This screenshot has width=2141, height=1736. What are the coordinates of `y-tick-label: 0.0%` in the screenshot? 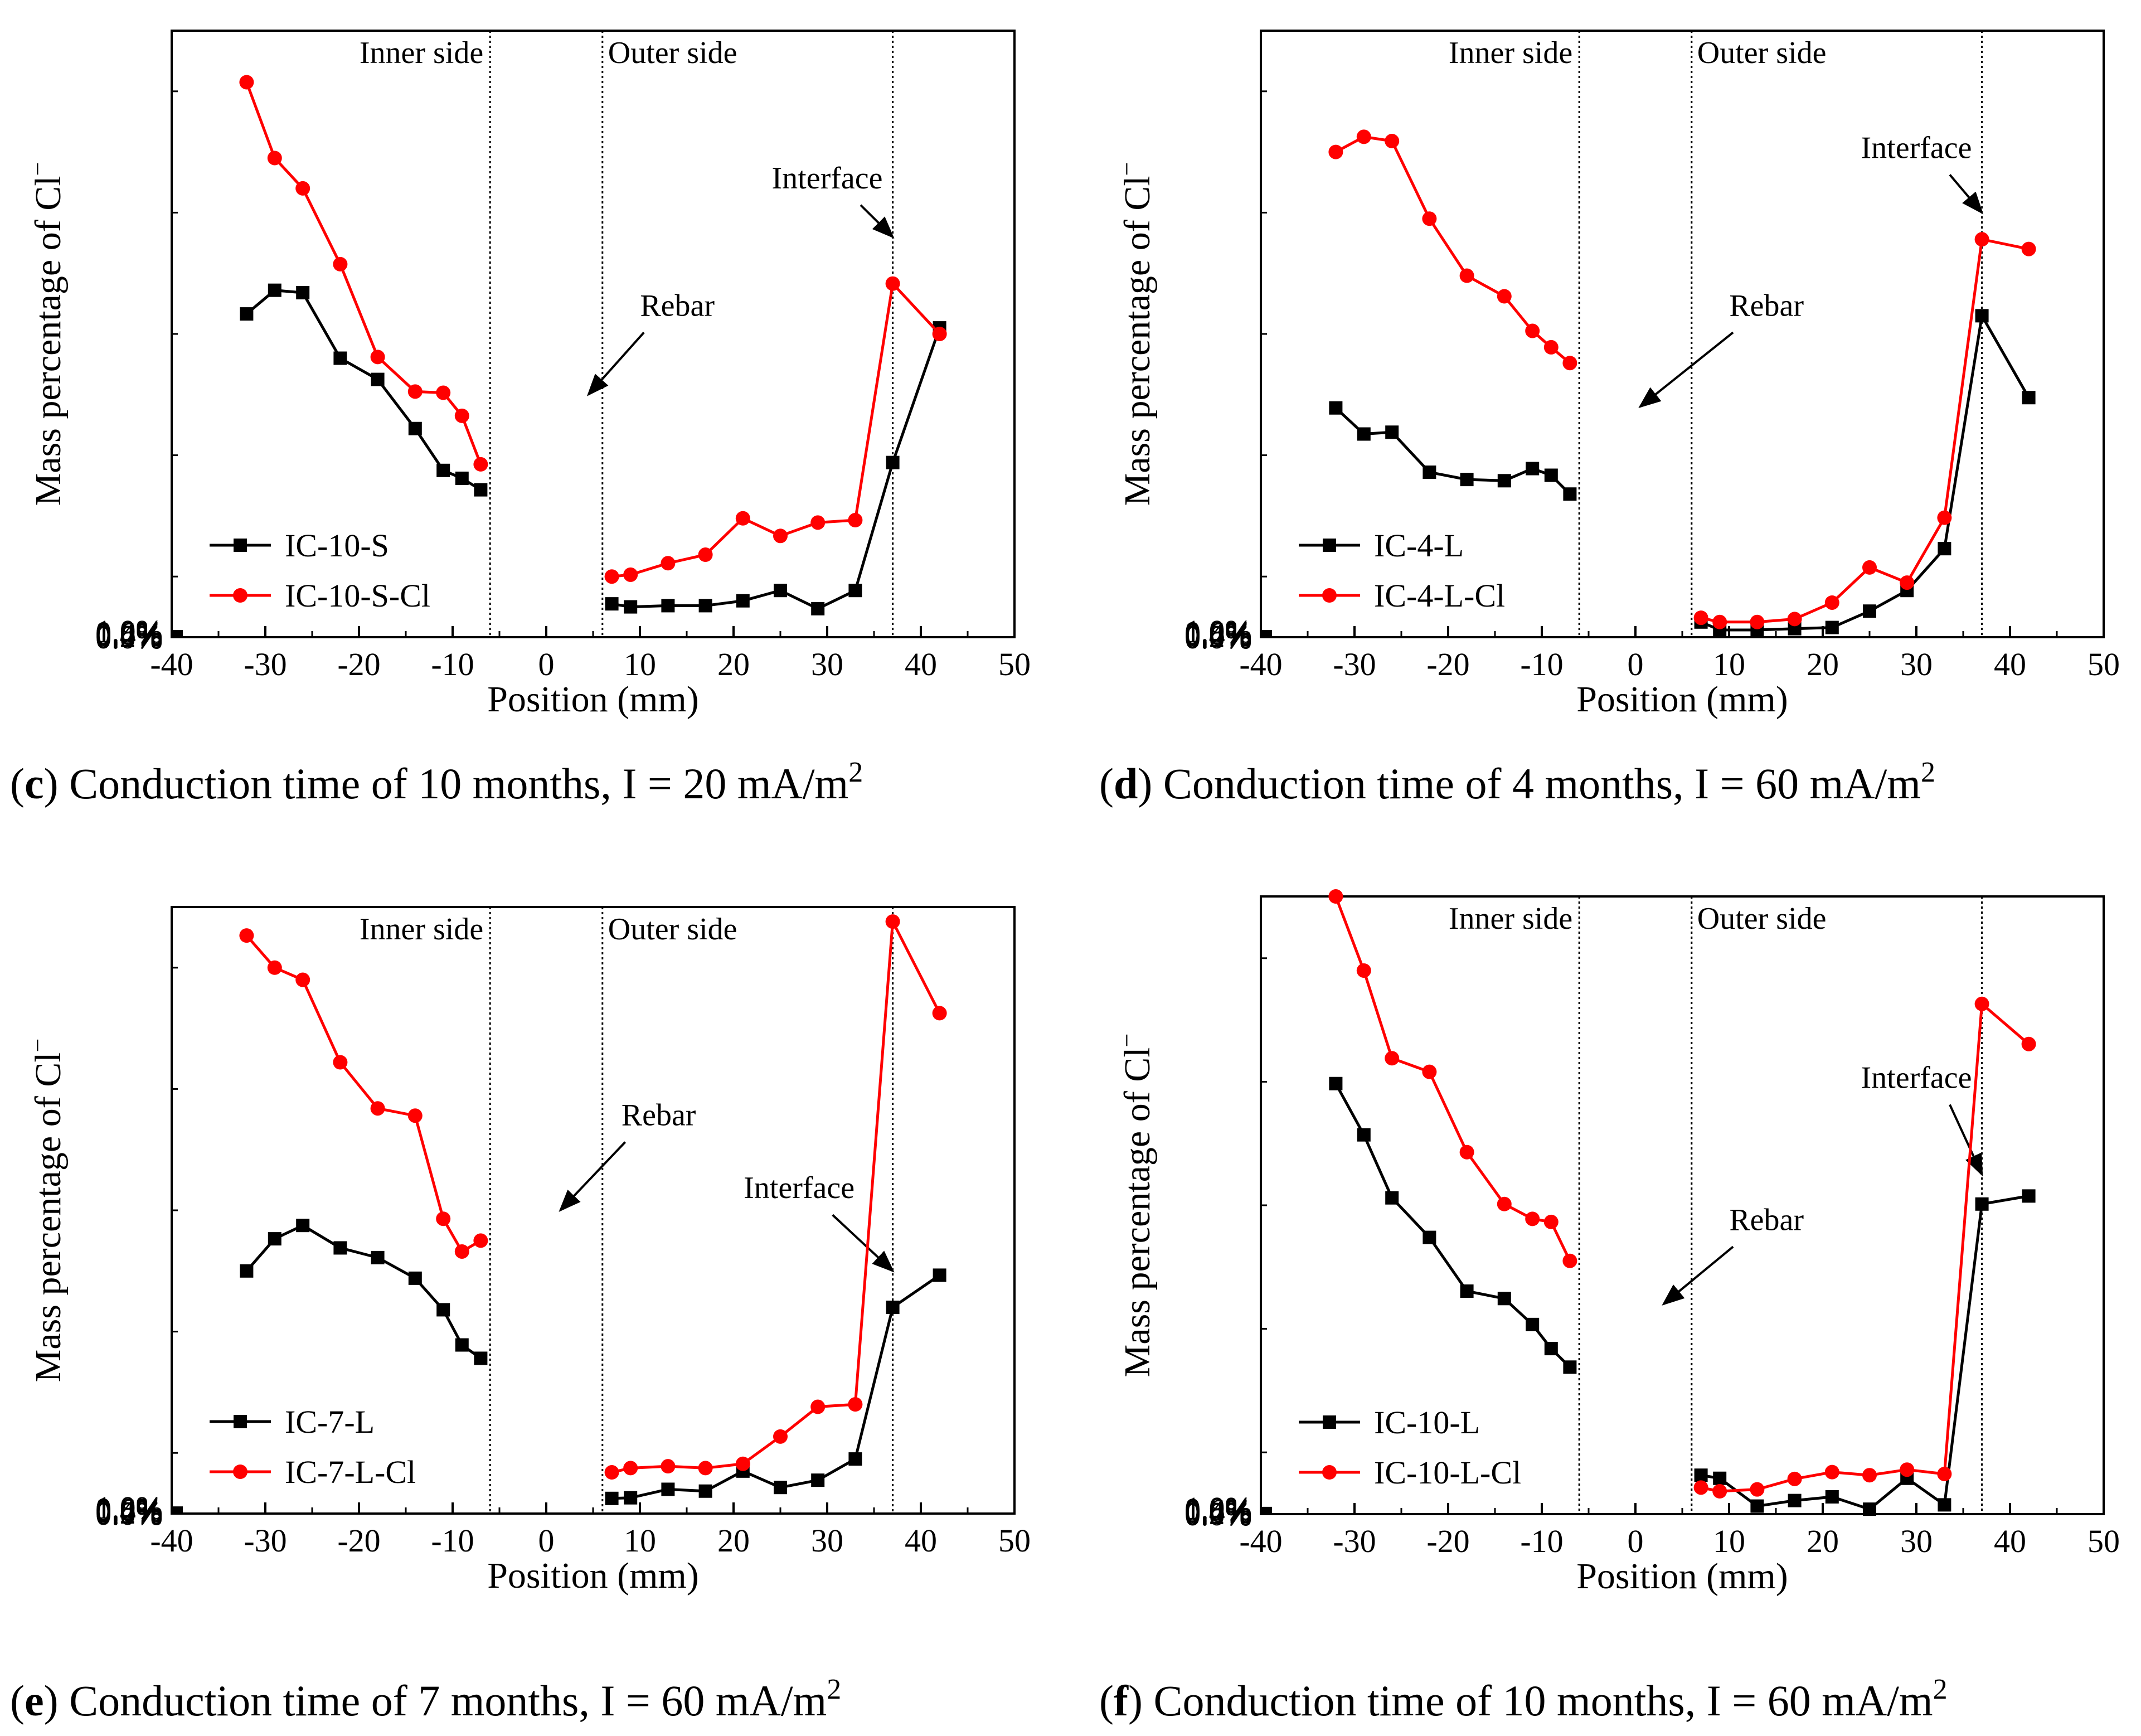 It's located at (129, 637).